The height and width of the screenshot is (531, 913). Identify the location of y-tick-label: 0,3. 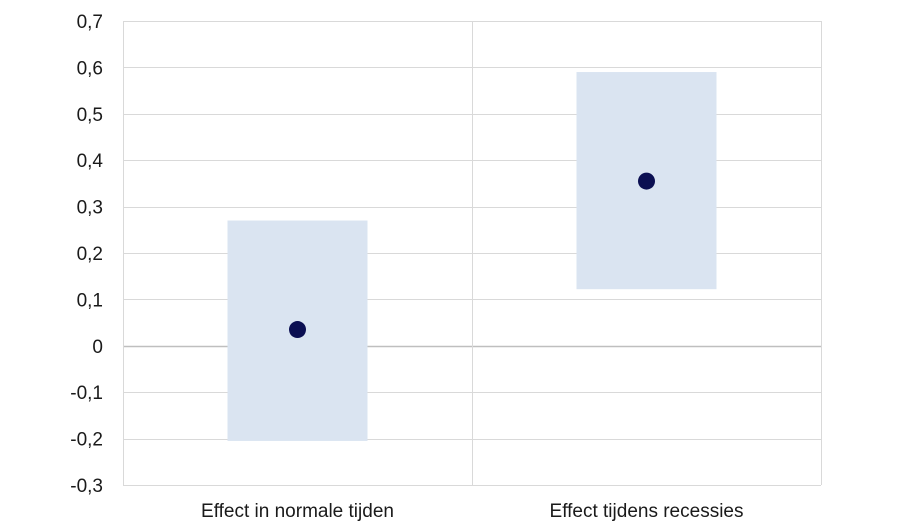
(90, 208).